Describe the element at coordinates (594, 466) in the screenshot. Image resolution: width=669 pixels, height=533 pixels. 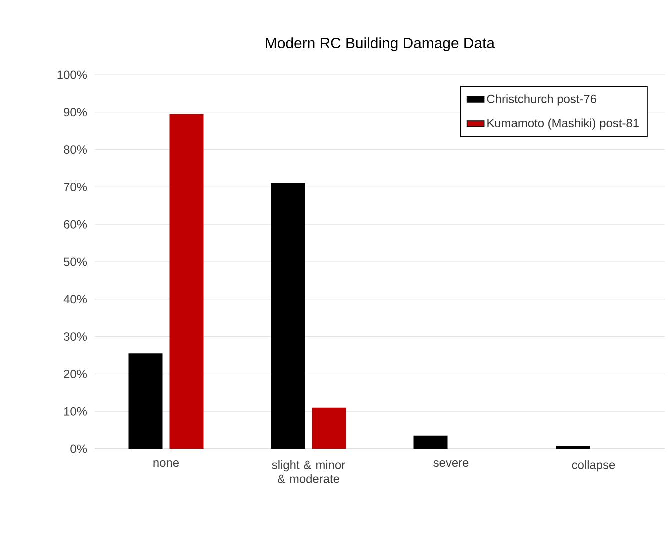
I see `x-tick-label: collapse` at that location.